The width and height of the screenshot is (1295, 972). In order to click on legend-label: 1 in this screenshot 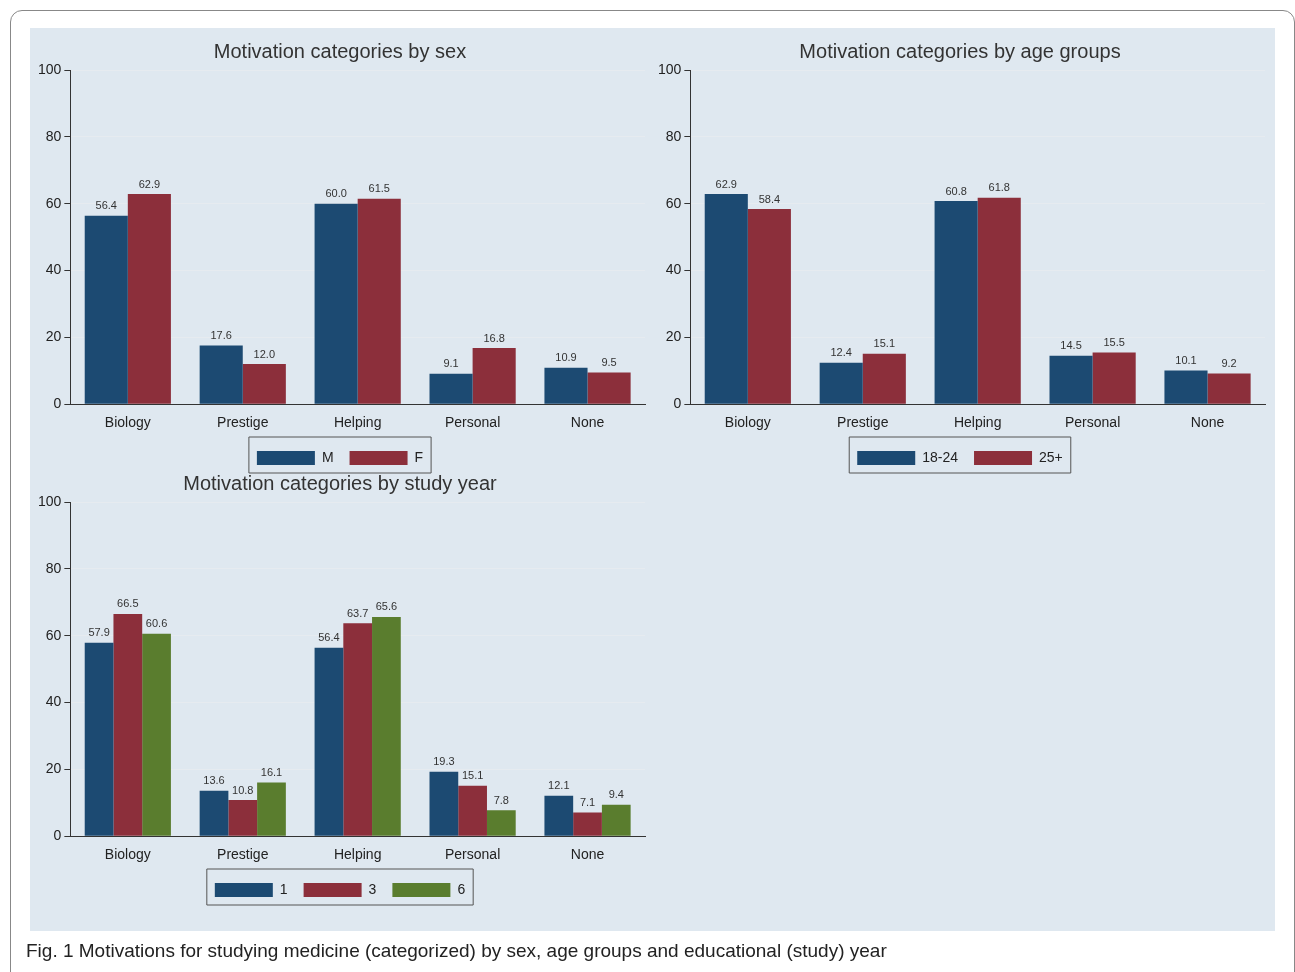, I will do `click(283, 888)`.